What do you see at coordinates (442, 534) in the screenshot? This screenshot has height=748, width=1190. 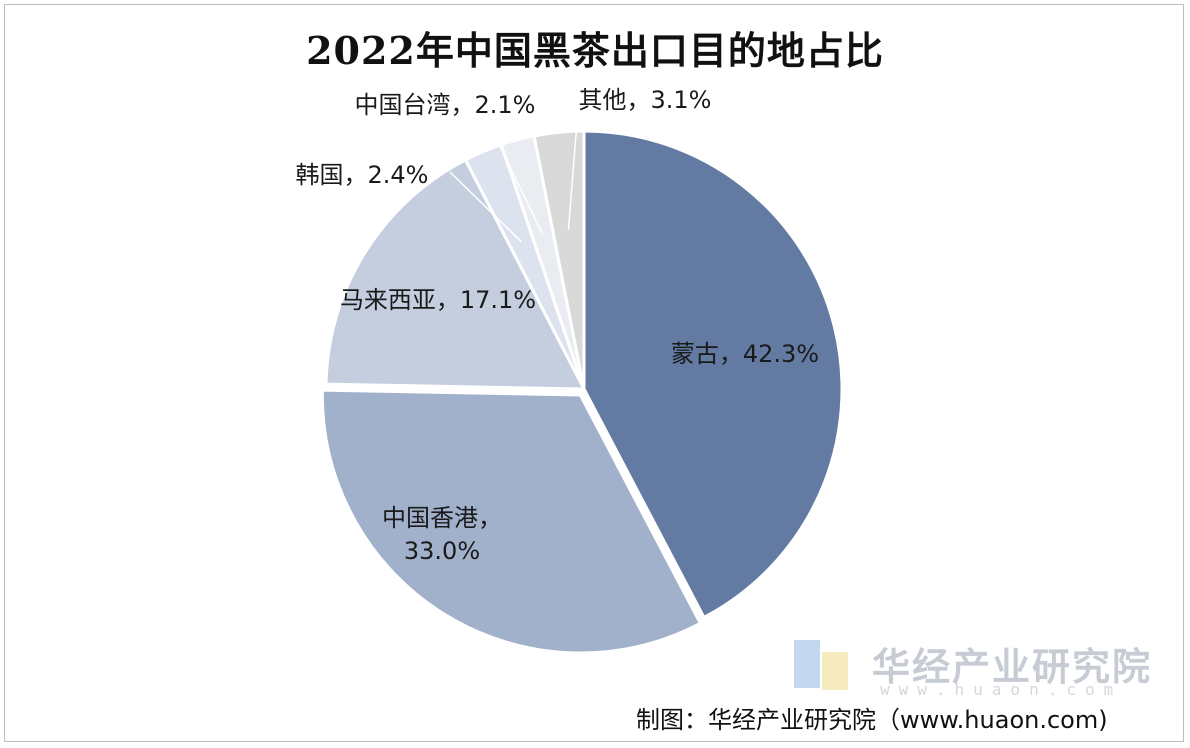 I see `slice-label-2: 中国香港， 33.0%` at bounding box center [442, 534].